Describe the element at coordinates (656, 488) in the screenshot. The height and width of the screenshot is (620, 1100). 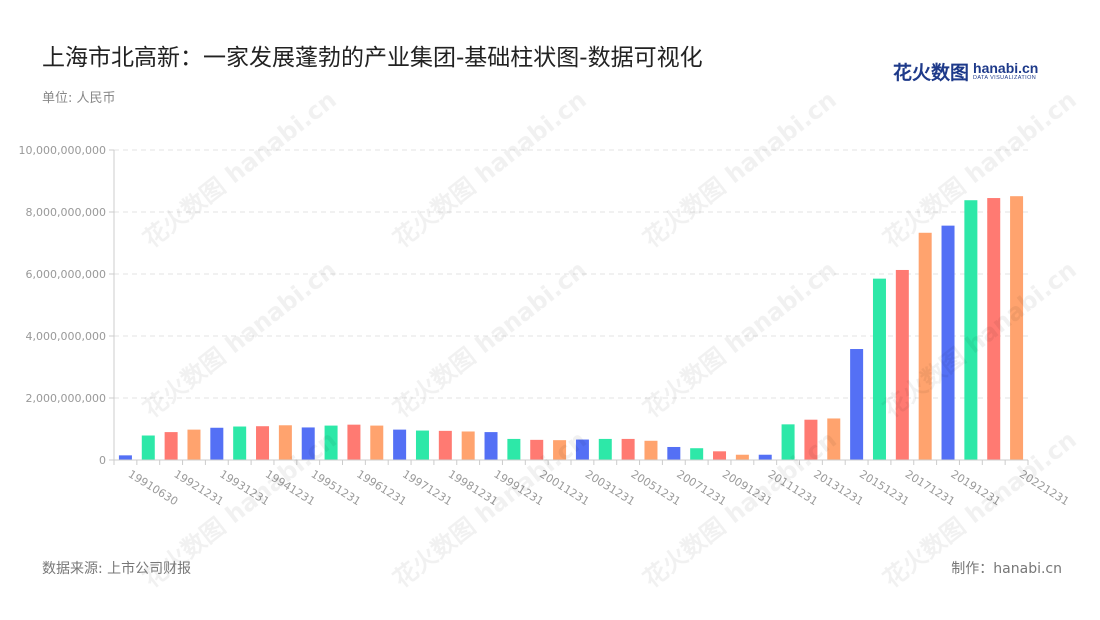
I see `x-tick-label: 20051231` at that location.